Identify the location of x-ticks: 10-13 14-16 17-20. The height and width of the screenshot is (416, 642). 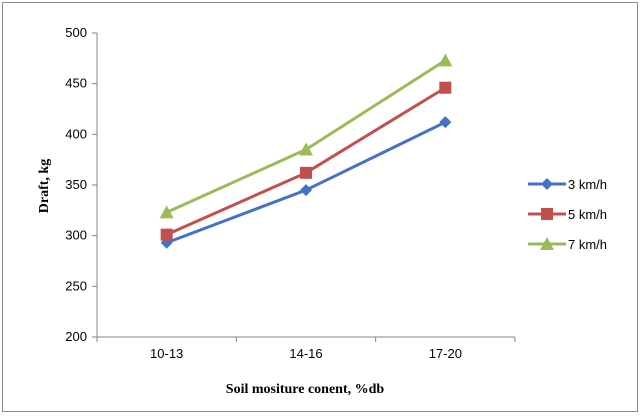
(306, 349).